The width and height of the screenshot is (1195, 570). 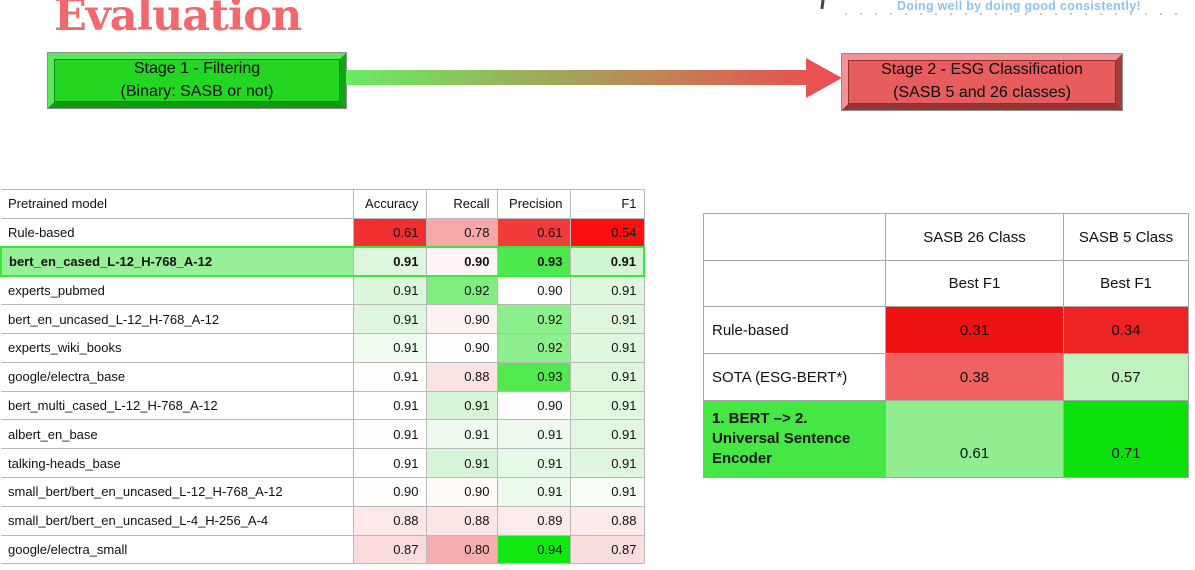 I want to click on stage2-subtitle: (SASB 5 and 26 classes), so click(x=982, y=92).